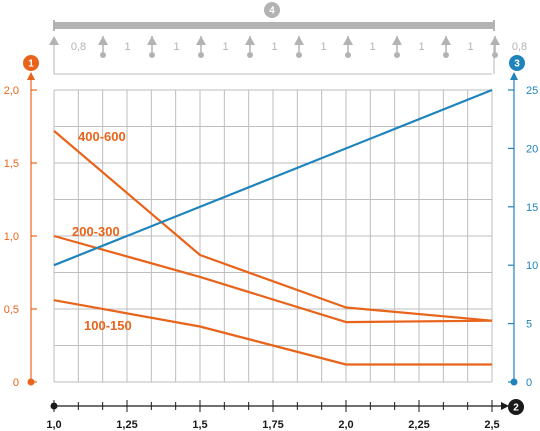 This screenshot has width=540, height=431. I want to click on x-tick-label: 2,0, so click(345, 425).